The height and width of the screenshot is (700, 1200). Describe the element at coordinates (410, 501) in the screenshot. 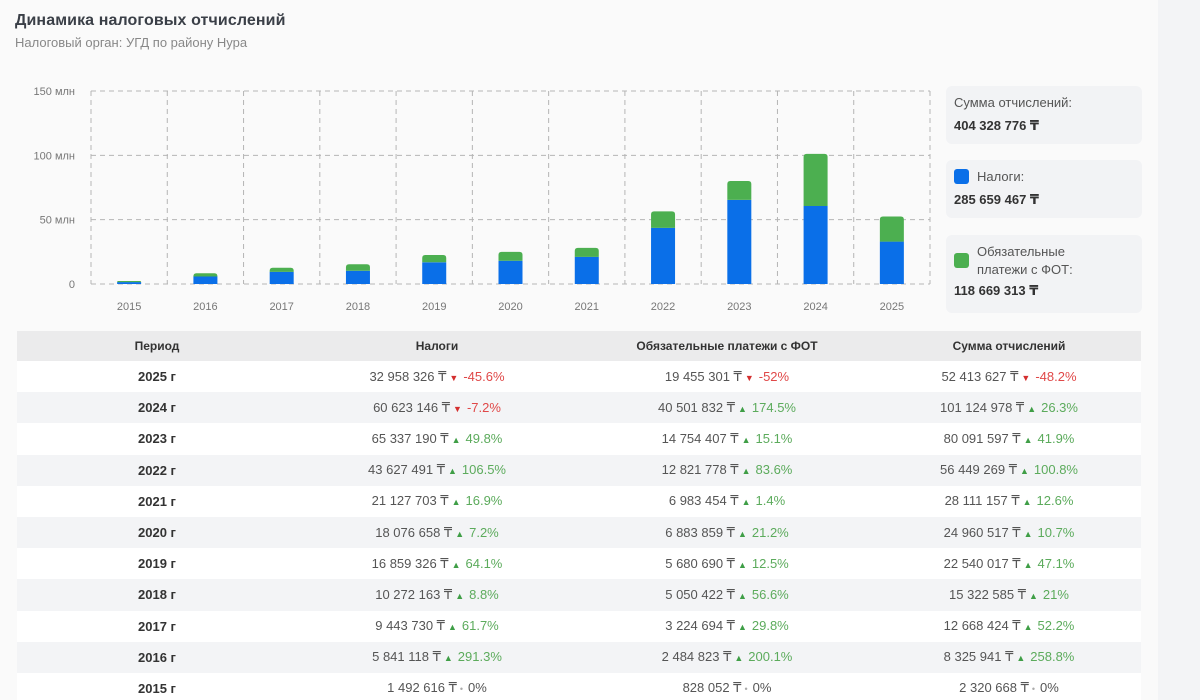

I see `cell-taxes-value: 21 127 703 ₸` at that location.